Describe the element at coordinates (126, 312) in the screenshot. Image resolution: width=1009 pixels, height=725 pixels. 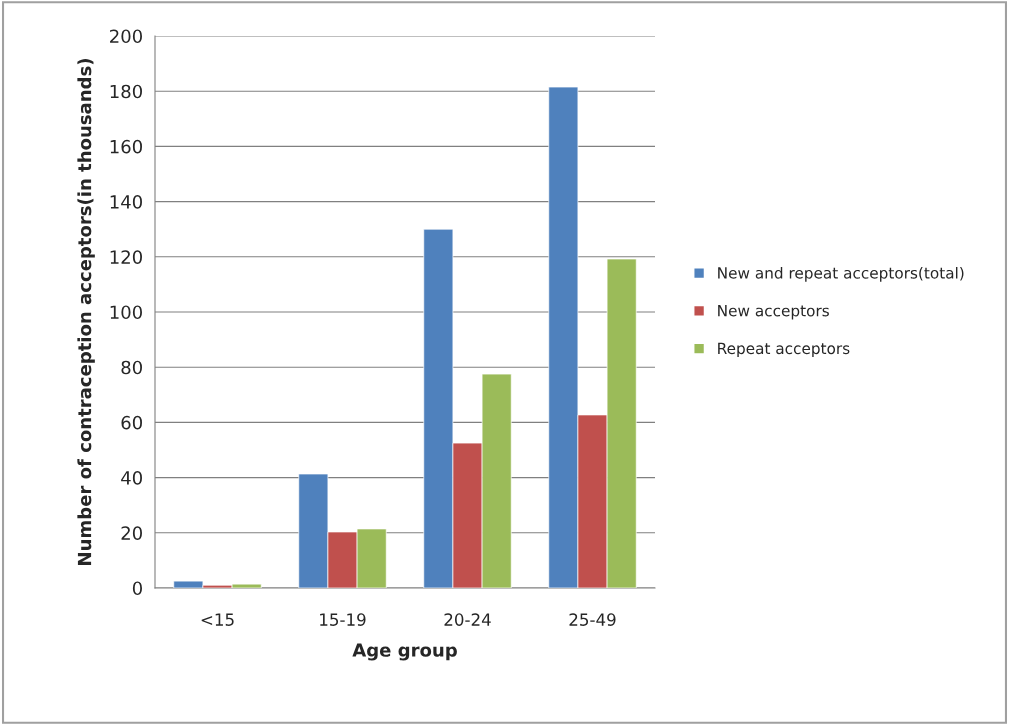
I see `y-tick-label: 100` at that location.